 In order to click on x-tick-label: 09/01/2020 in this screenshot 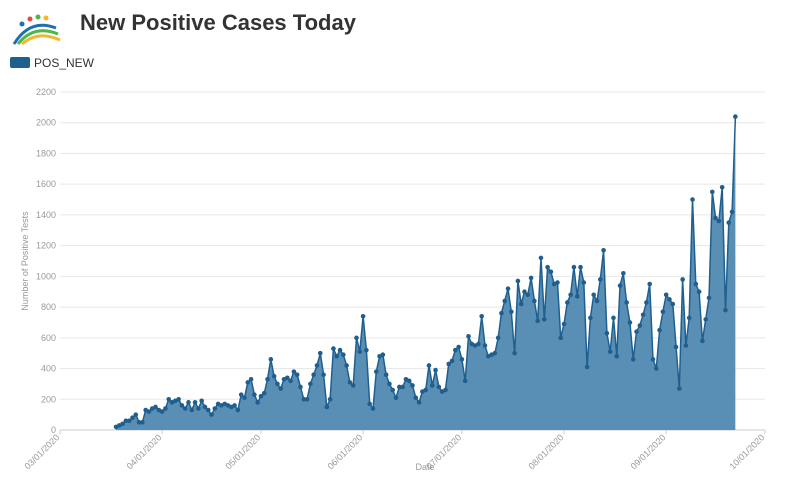, I will do `click(648, 451)`.